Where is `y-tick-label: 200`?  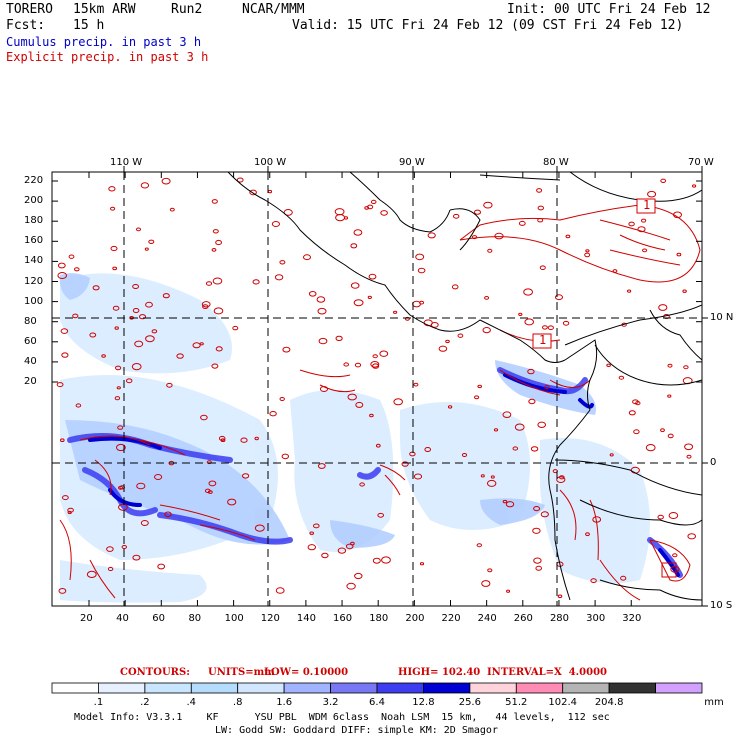 y-tick-label: 200 is located at coordinates (34, 201).